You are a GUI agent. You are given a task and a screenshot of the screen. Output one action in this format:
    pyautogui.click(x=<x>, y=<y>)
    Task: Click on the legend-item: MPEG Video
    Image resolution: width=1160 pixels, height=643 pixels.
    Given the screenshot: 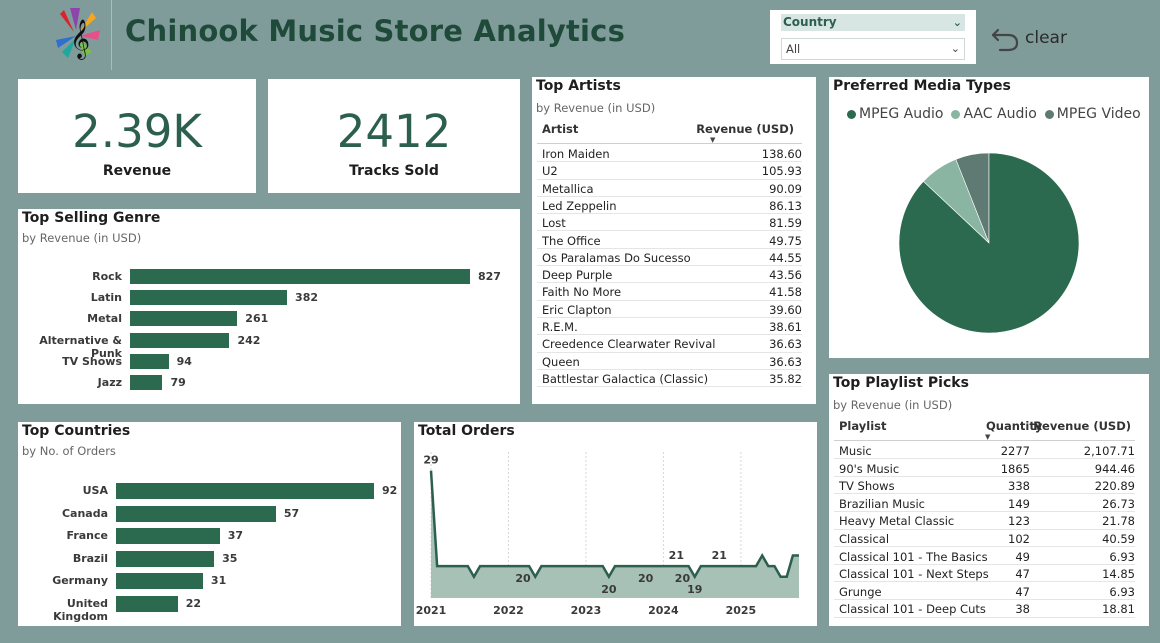 What is the action you would take?
    pyautogui.click(x=1092, y=114)
    